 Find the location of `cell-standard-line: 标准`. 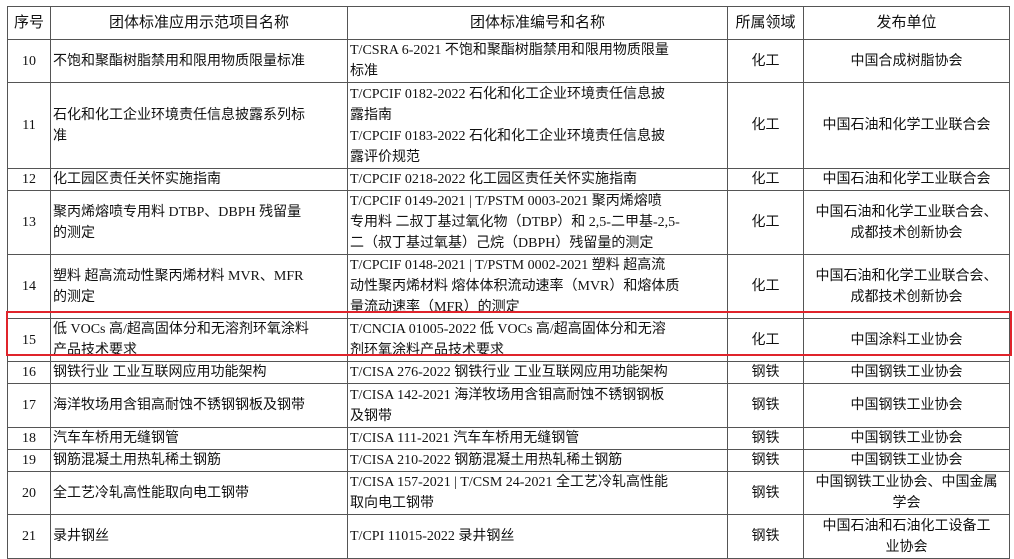

cell-standard-line: 标准 is located at coordinates (364, 71).